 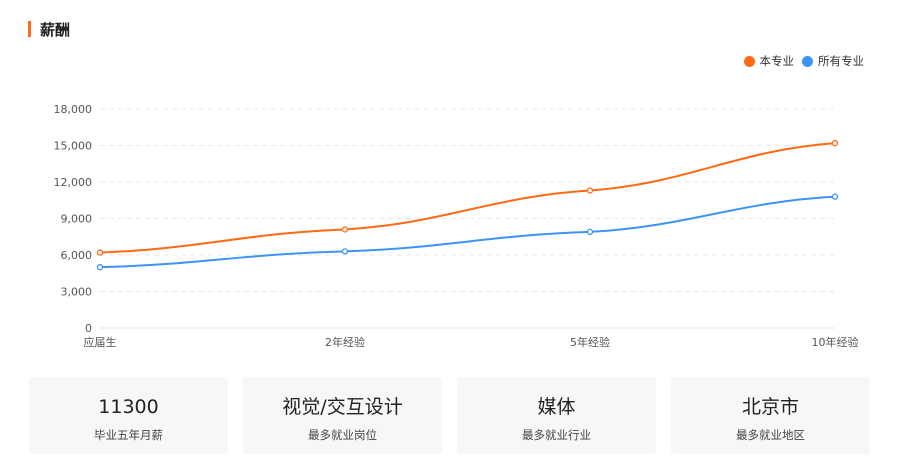 What do you see at coordinates (128, 435) in the screenshot?
I see `card-label-salary: 毕业五年月薪` at bounding box center [128, 435].